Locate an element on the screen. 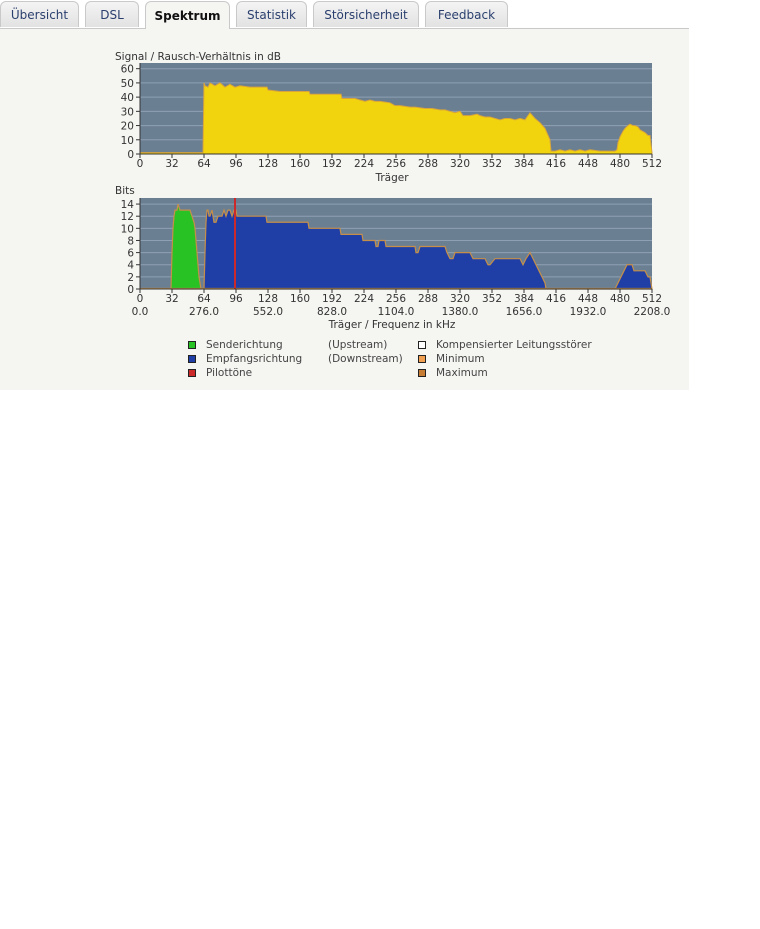 The height and width of the screenshot is (929, 760). bits-frequency-tick-label: 2208.0 is located at coordinates (652, 312).